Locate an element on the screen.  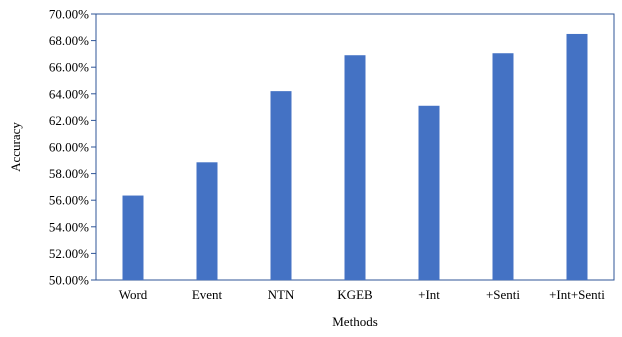
bar-event is located at coordinates (207, 221).